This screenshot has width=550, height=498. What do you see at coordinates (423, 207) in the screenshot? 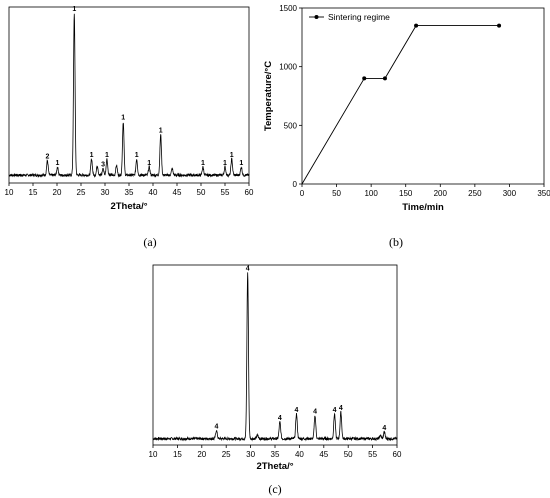
I see `x-axis-label-b: Time/min` at bounding box center [423, 207].